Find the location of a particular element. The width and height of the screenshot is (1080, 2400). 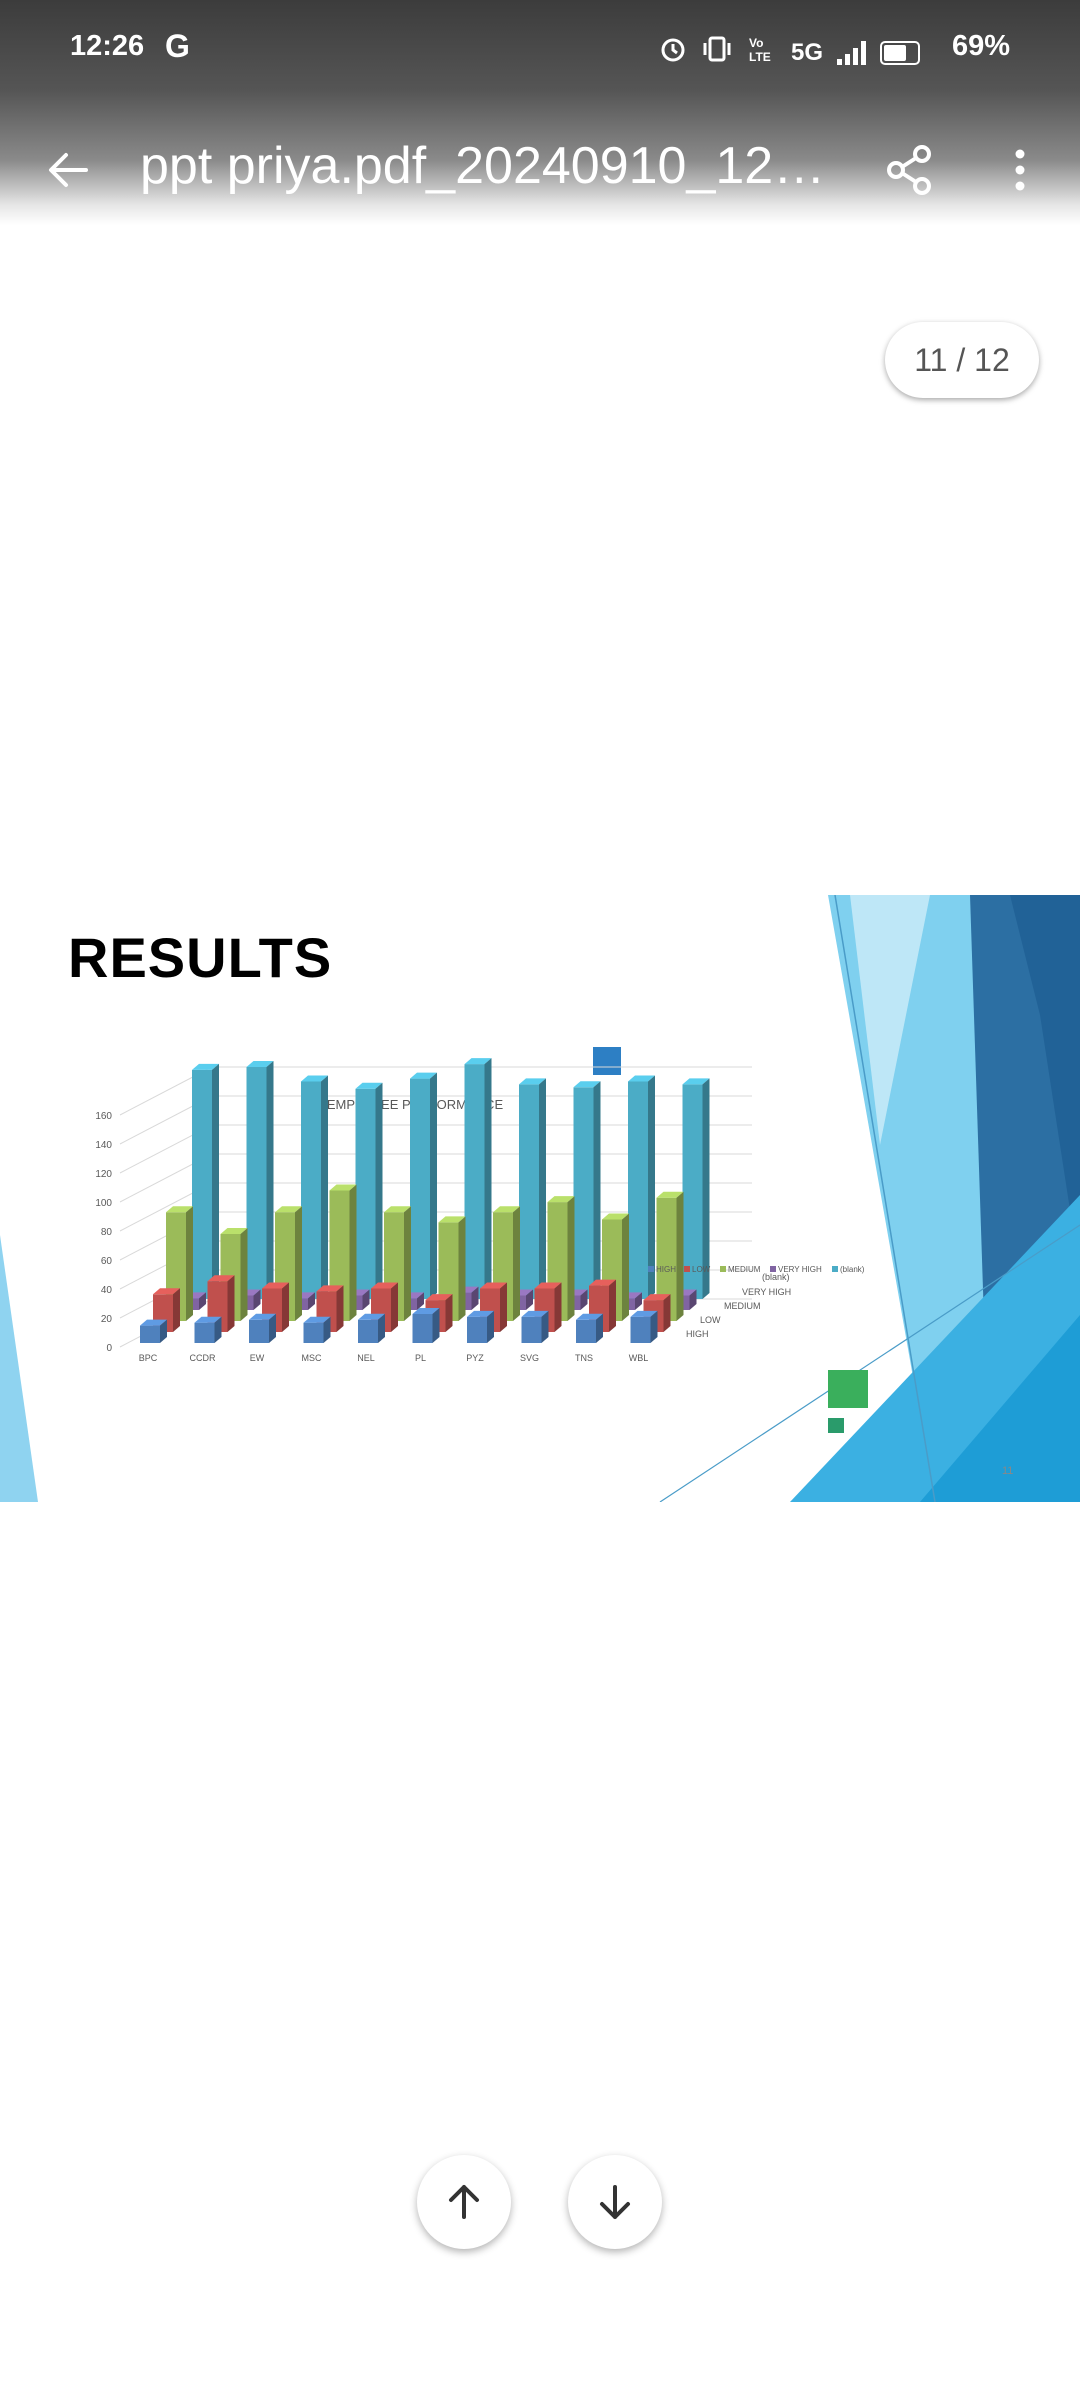

arrow-up-icon is located at coordinates (464, 2202).